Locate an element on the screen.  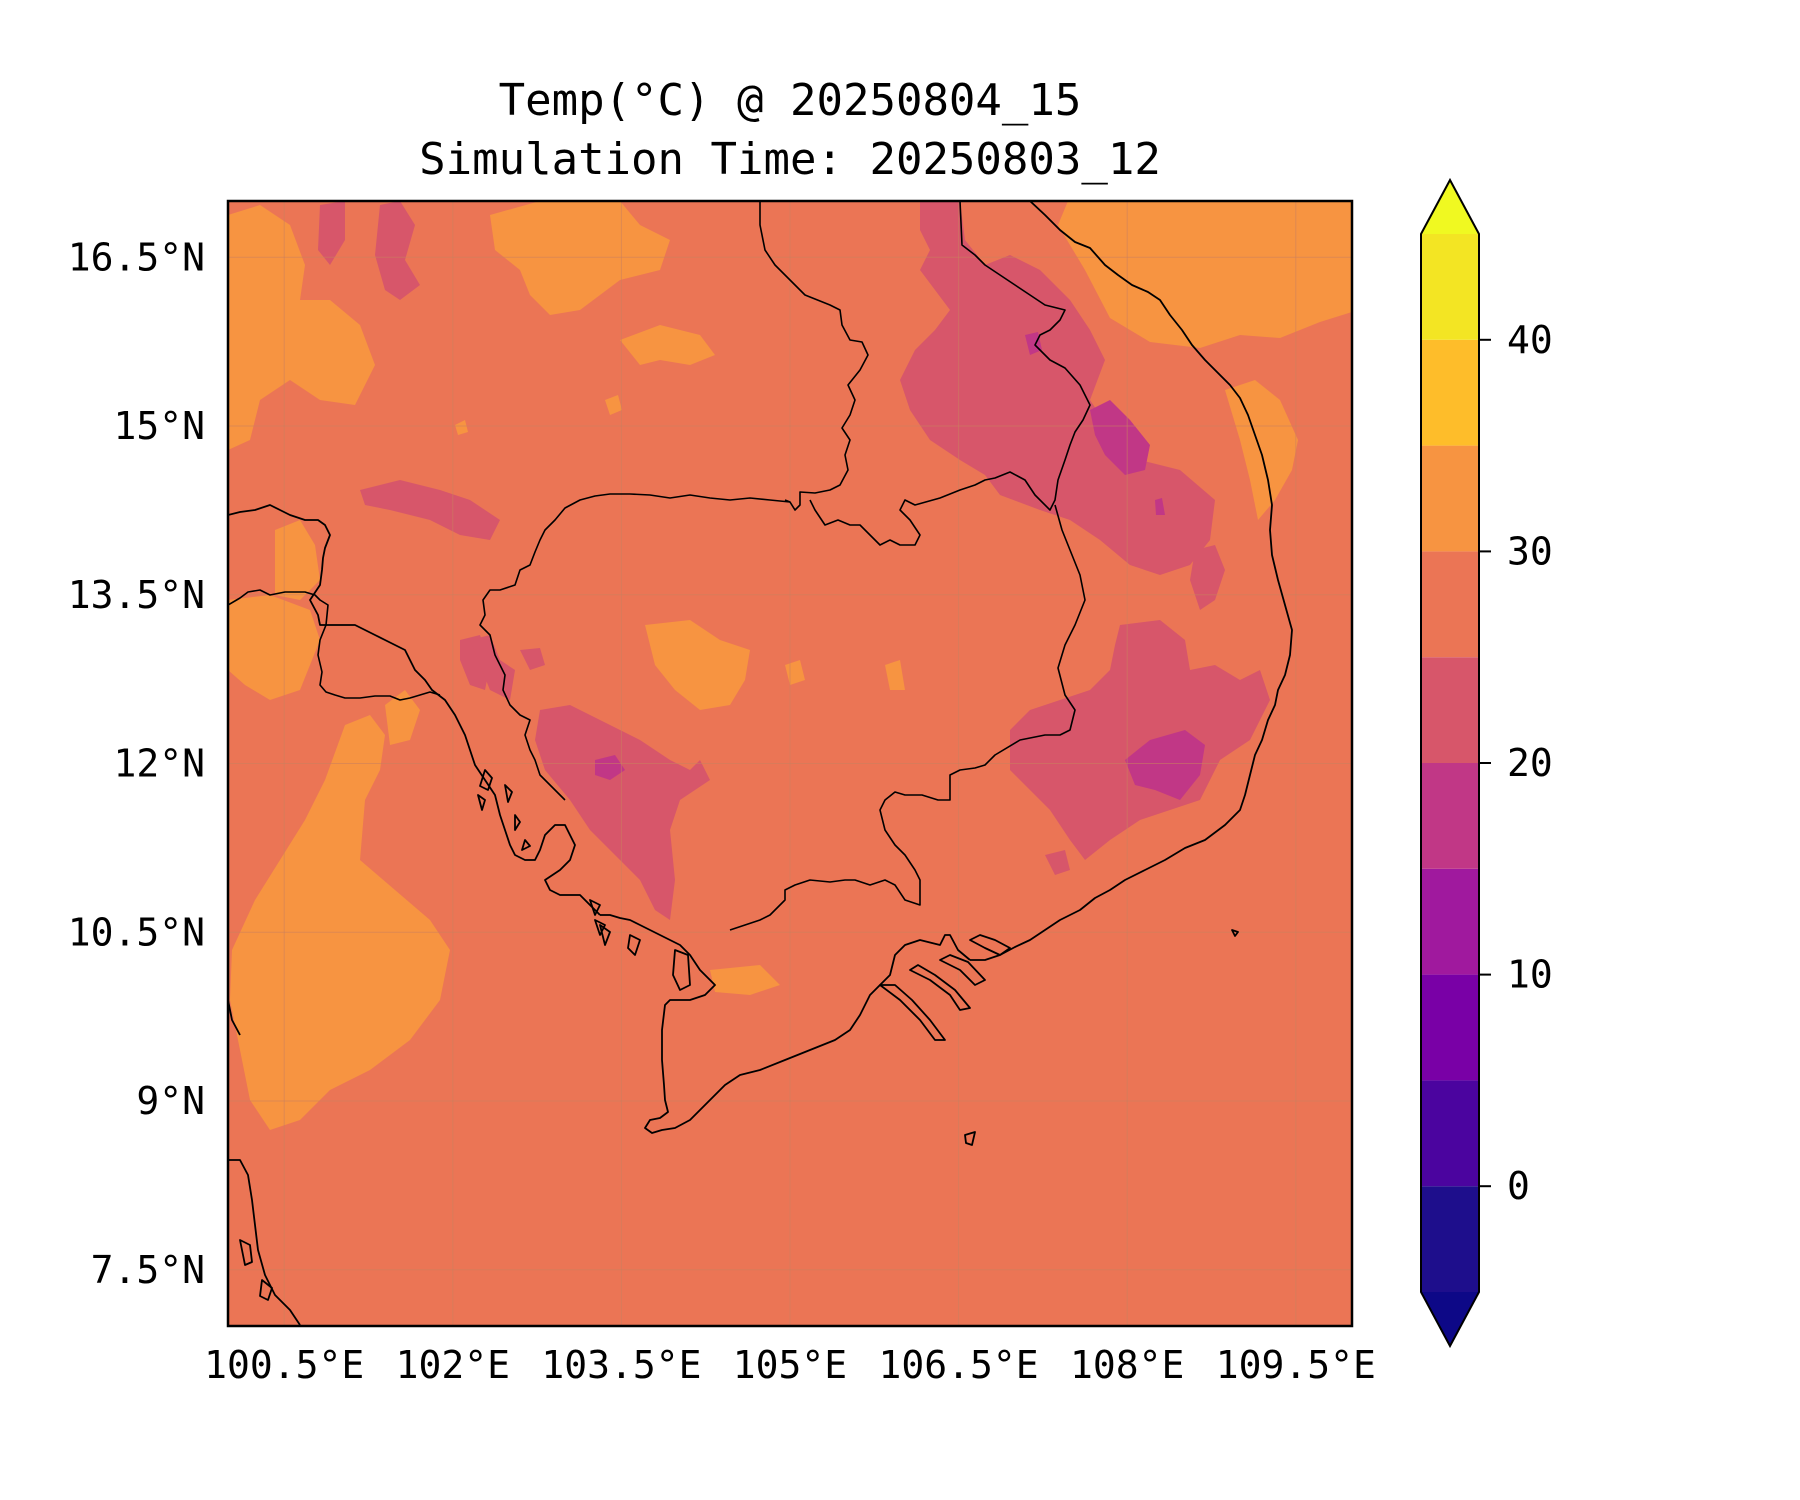
colorbar-tick-label: 10 is located at coordinates (1530, 975).